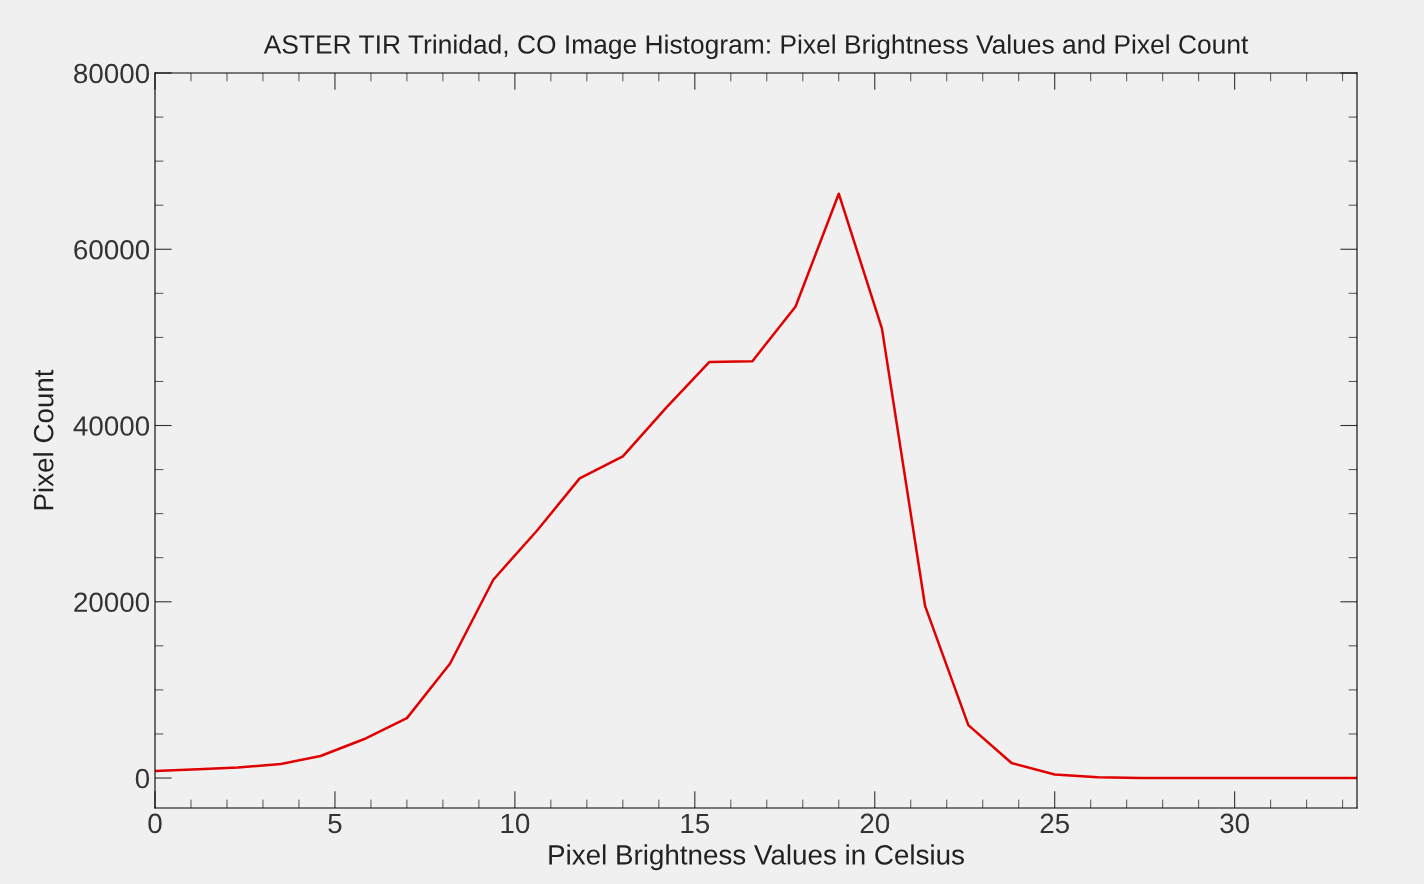 The image size is (1424, 884). I want to click on x-tick-label: 30, so click(1234, 823).